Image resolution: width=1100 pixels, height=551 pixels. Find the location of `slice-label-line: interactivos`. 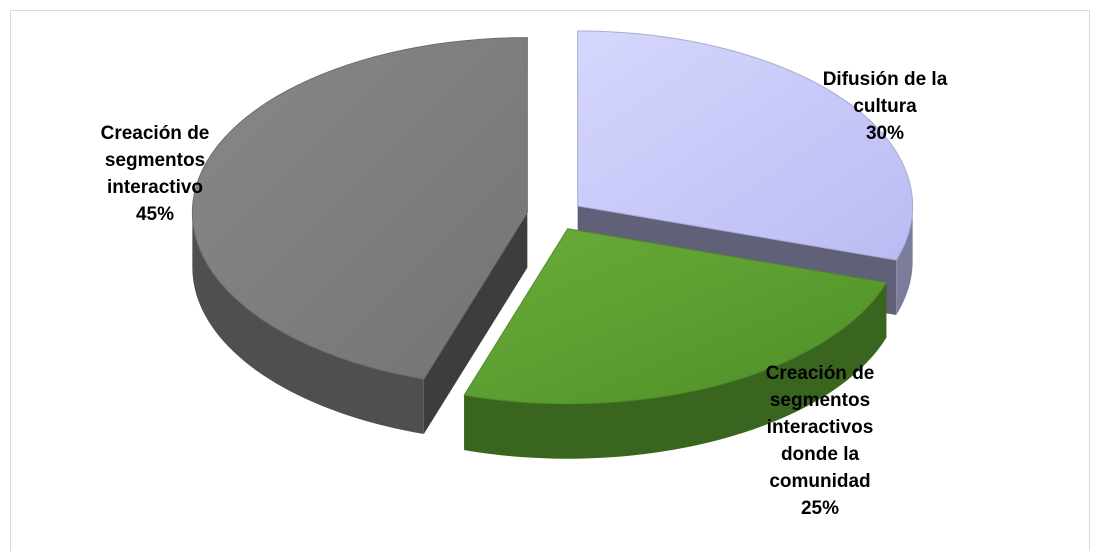

slice-label-line: interactivos is located at coordinates (820, 427).